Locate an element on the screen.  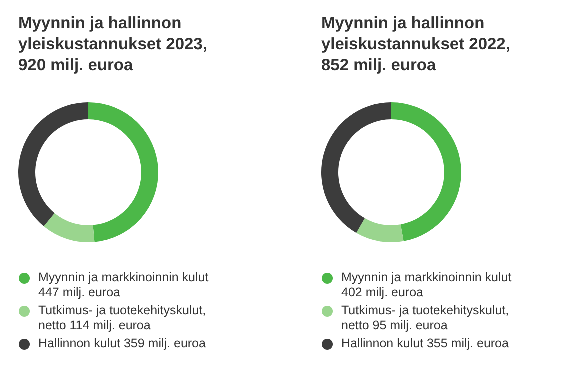
data-label: 447 milj. euroa is located at coordinates (79, 293).